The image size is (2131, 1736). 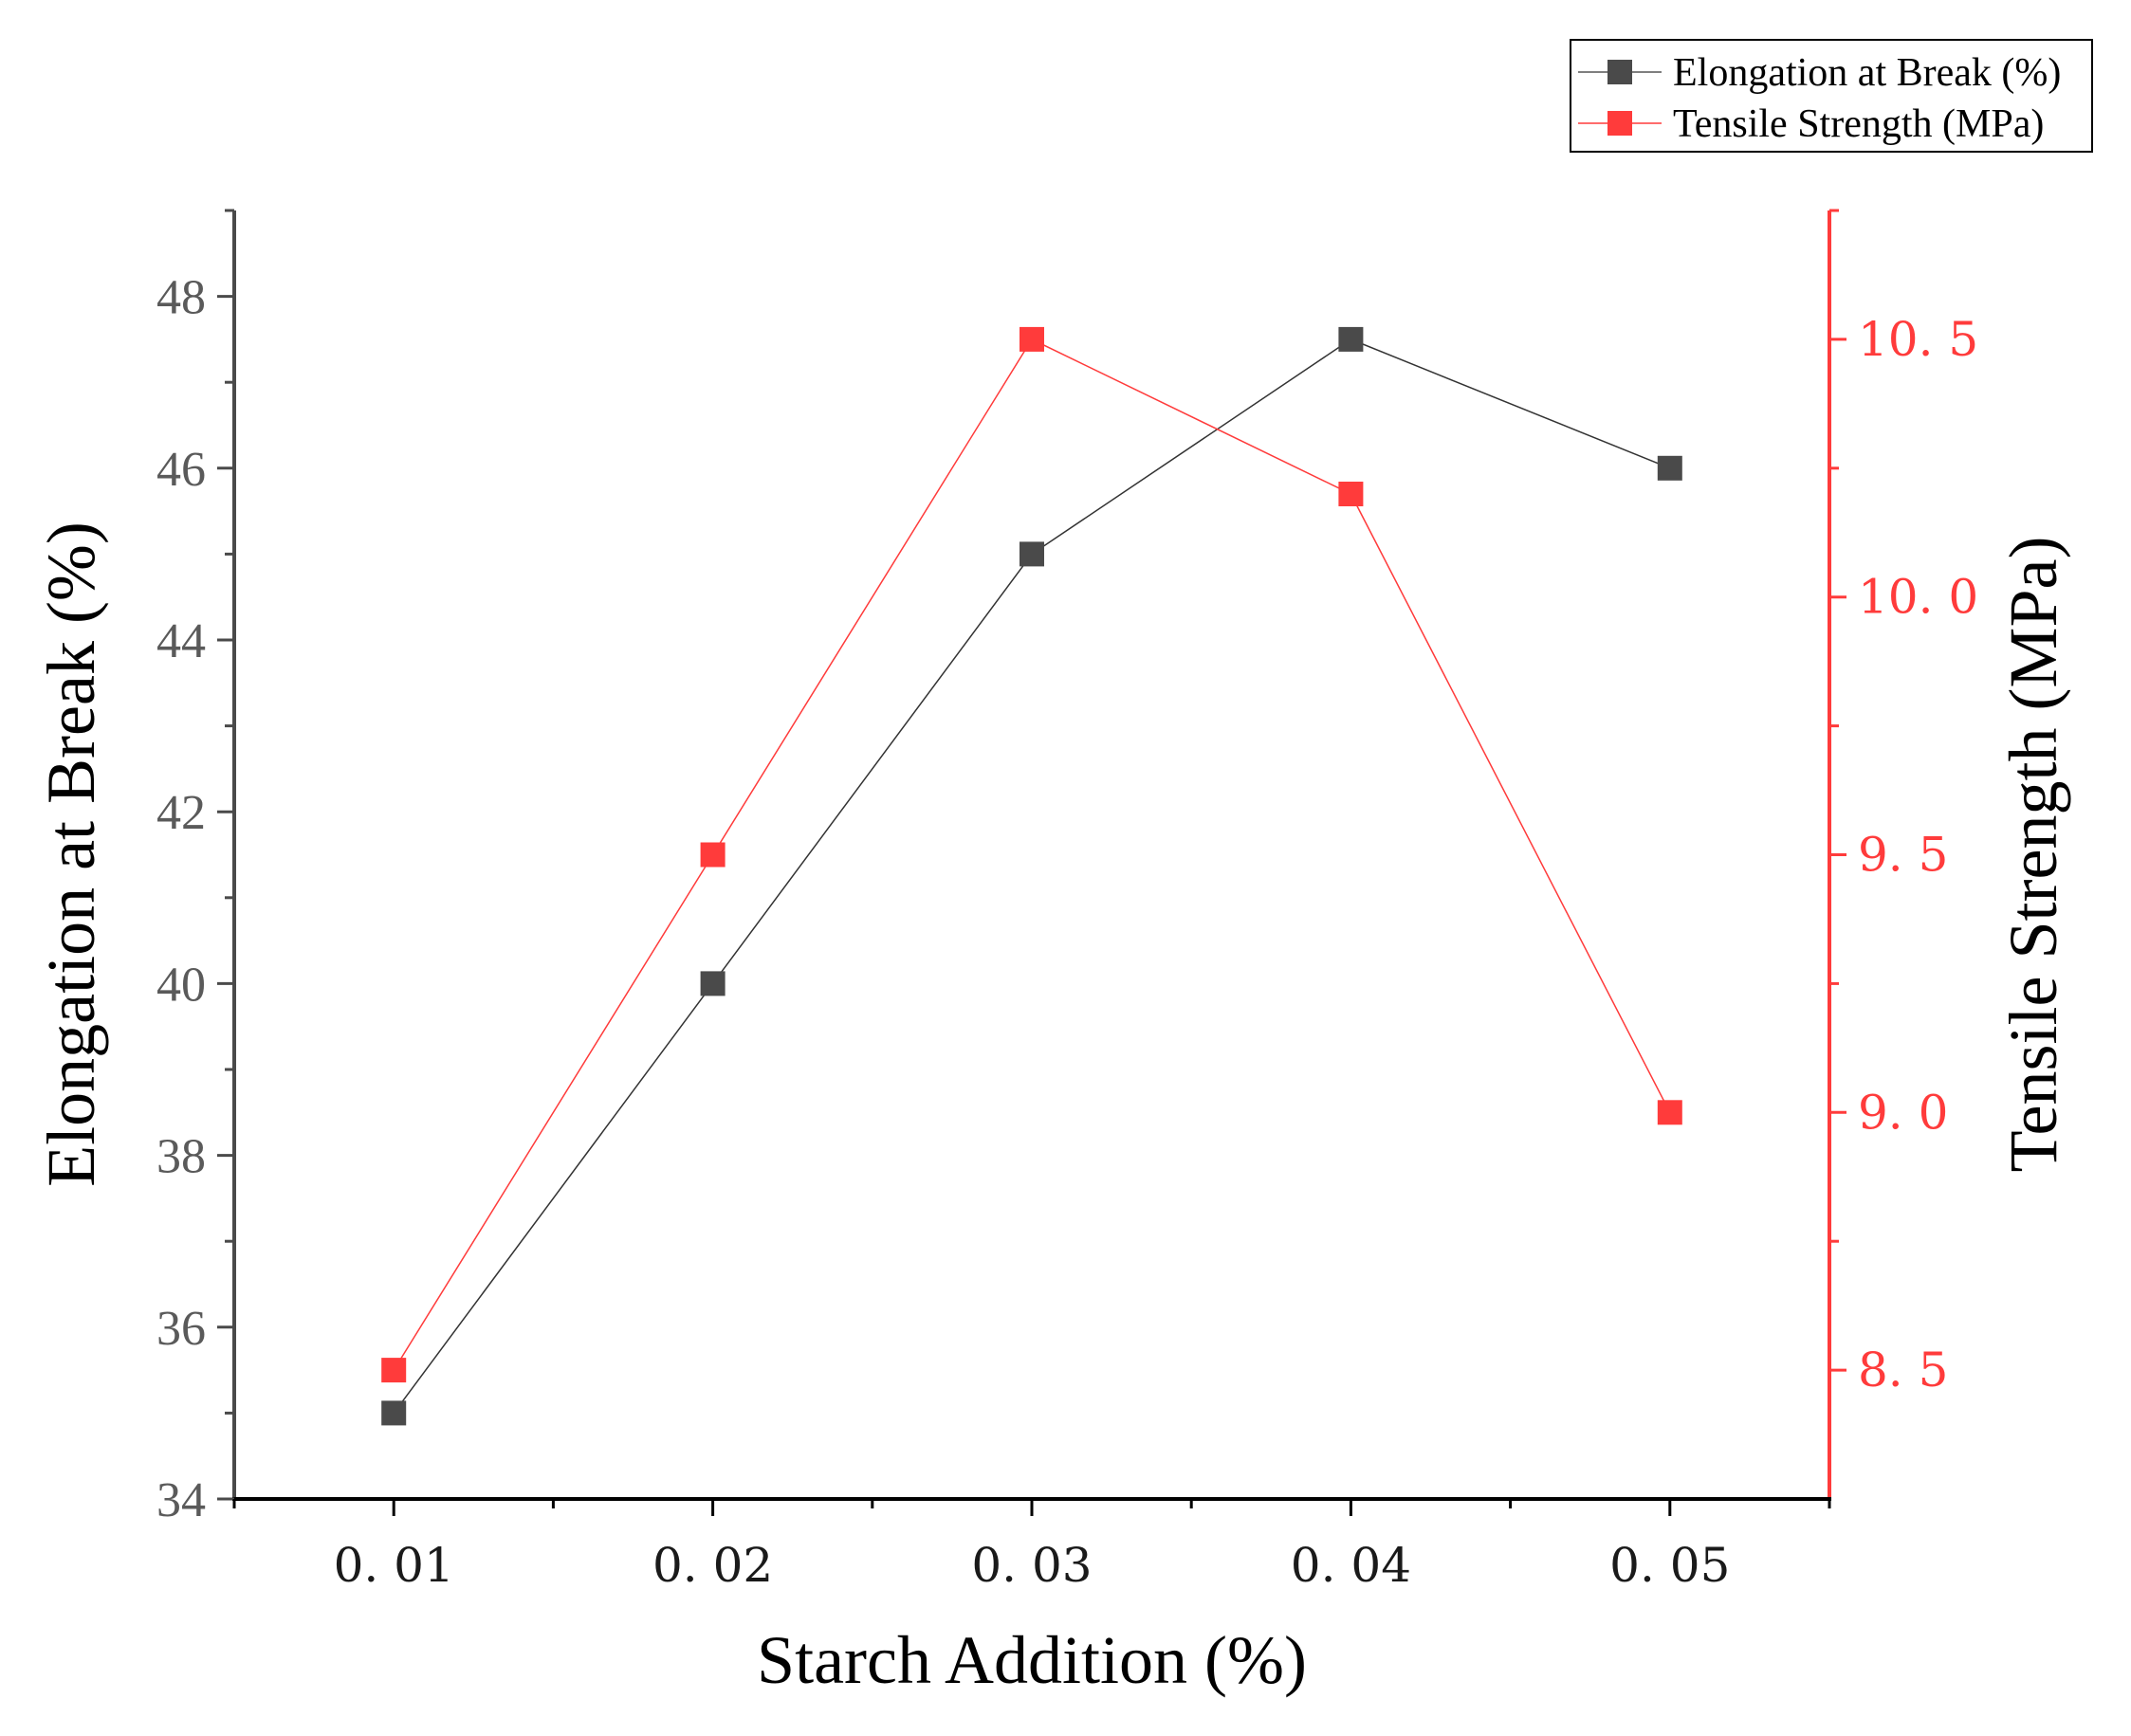 What do you see at coordinates (1858, 124) in the screenshot?
I see `legend-label-tensile: Tensile Strength (MPa)` at bounding box center [1858, 124].